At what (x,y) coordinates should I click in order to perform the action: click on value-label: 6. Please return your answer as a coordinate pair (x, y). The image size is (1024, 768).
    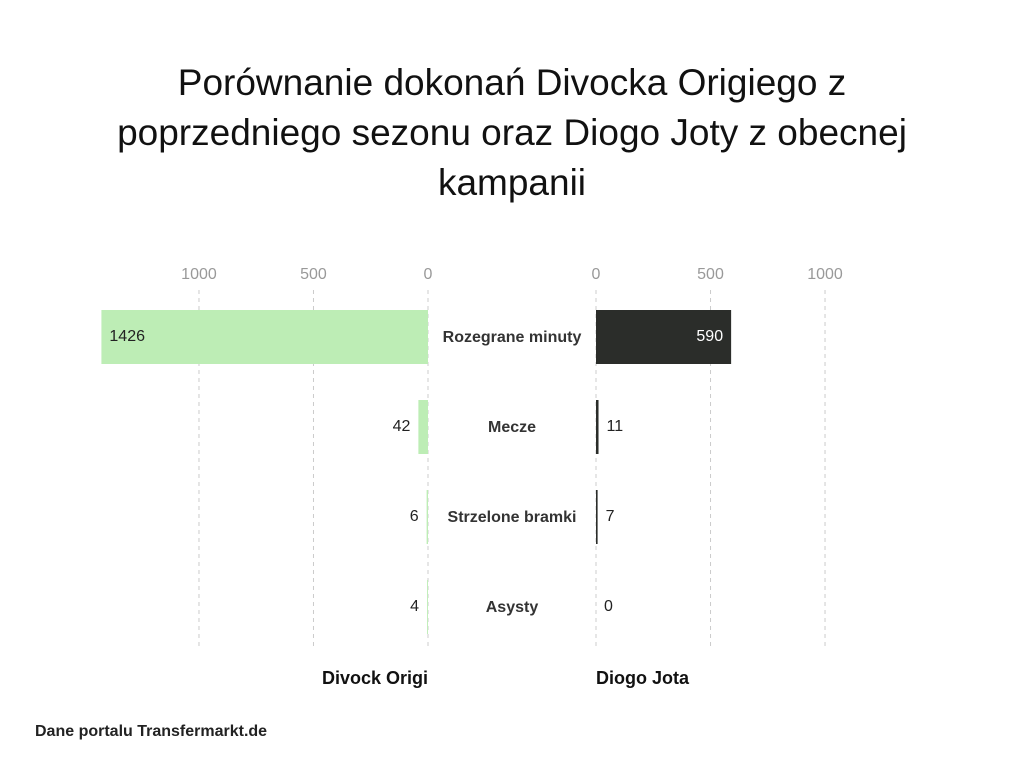
    Looking at the image, I should click on (414, 516).